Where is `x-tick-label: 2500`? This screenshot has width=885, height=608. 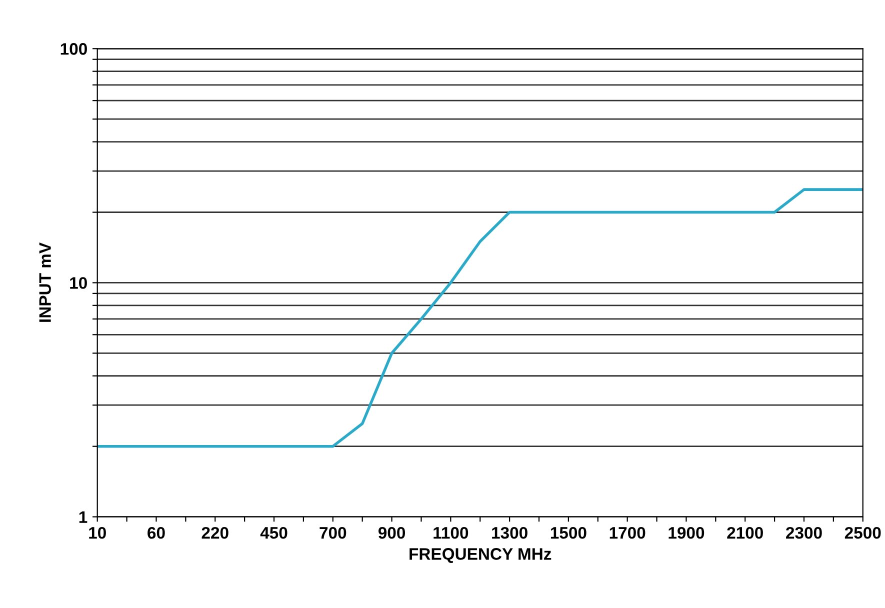 x-tick-label: 2500 is located at coordinates (862, 532).